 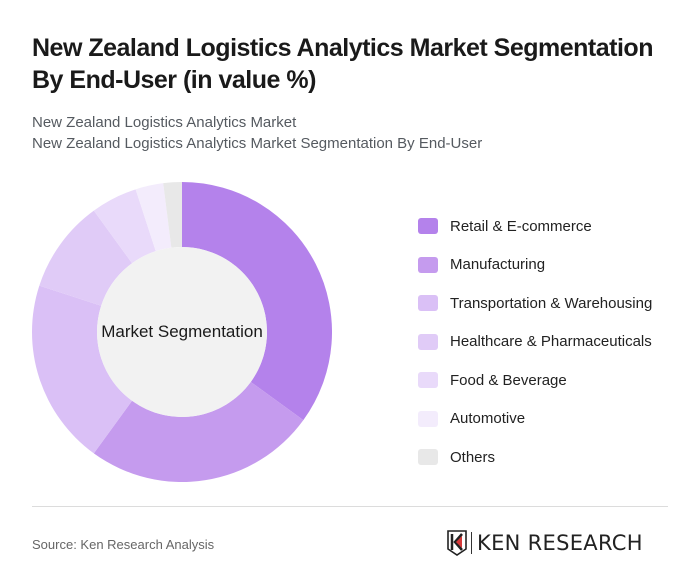 I want to click on donut-segment-retail-e-commerce, so click(x=257, y=301).